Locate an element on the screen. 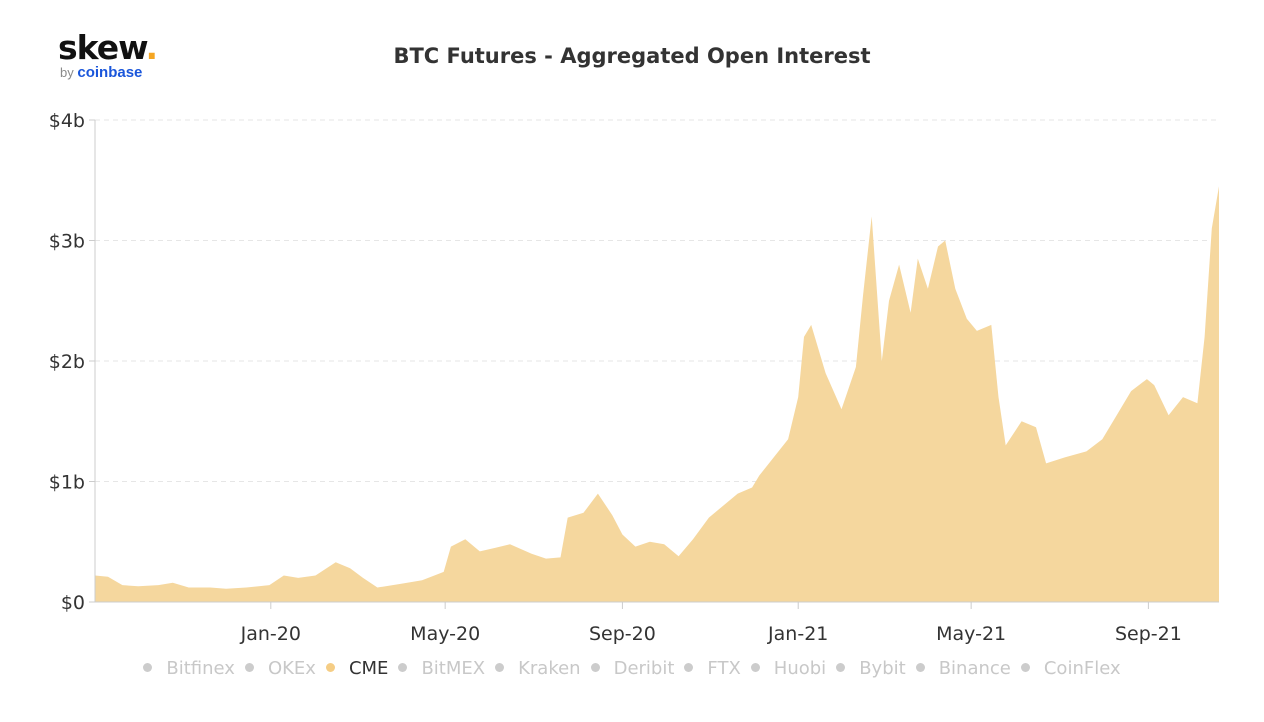 The height and width of the screenshot is (722, 1264). legend-label: Deribit is located at coordinates (644, 668).